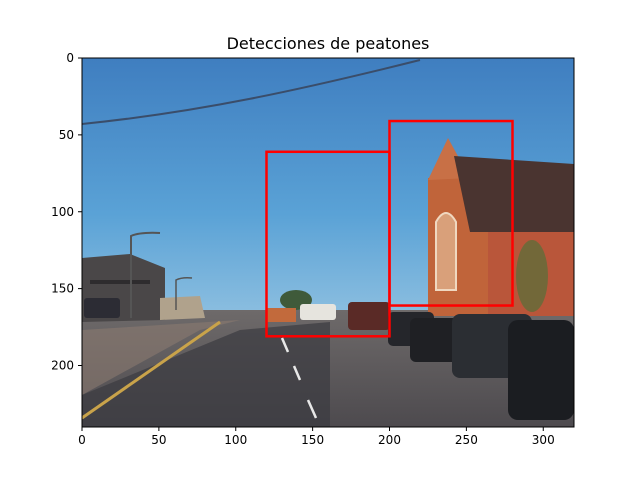  Describe the element at coordinates (62, 289) in the screenshot. I see `y-tick-label: 150` at that location.